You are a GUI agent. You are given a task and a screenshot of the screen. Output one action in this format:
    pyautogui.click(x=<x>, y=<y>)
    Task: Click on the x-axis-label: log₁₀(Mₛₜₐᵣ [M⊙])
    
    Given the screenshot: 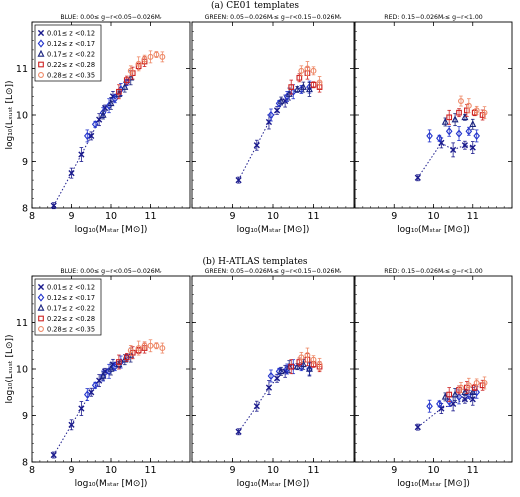 What is the action you would take?
    pyautogui.click(x=433, y=230)
    